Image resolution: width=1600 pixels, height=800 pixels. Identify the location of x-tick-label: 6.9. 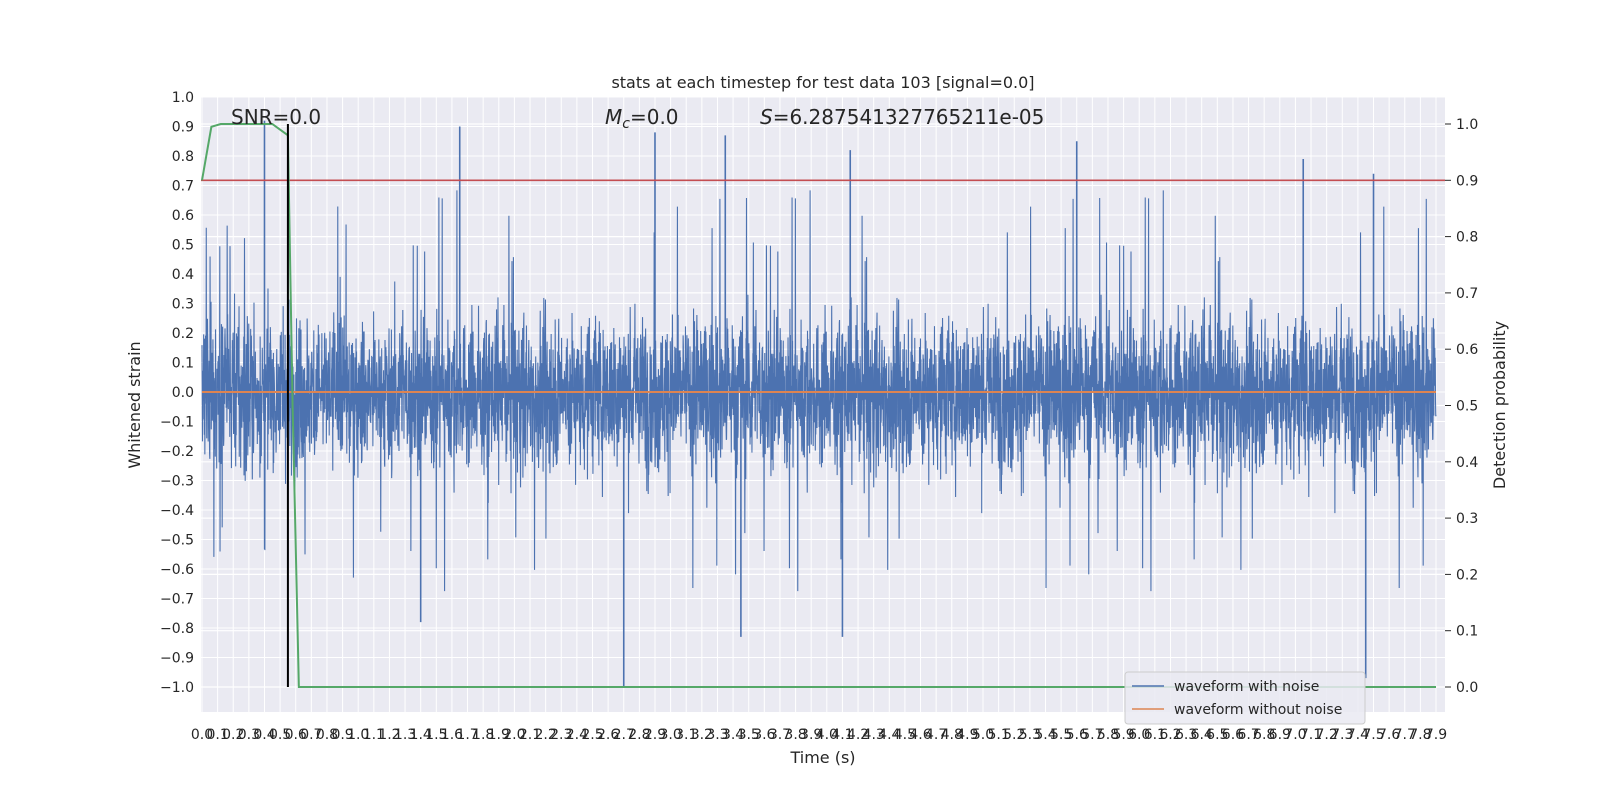
(1280, 735).